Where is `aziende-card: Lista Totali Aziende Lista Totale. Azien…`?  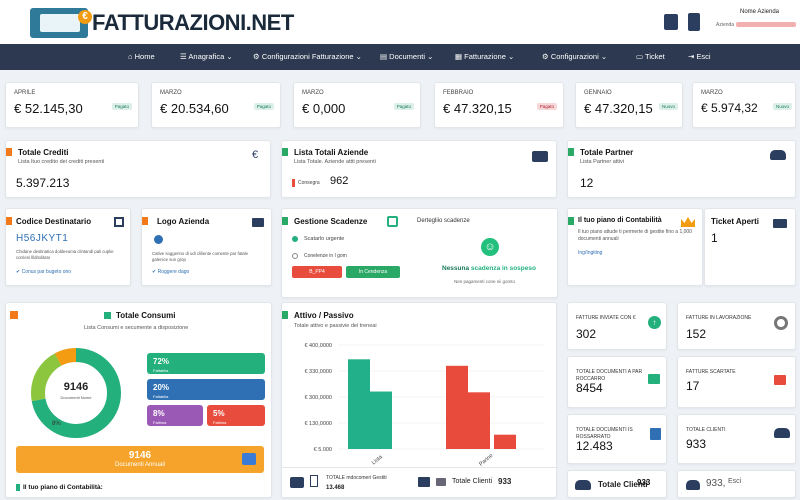
aziende-card: Lista Totali Aziende Lista Totale. Azien… is located at coordinates (419, 169).